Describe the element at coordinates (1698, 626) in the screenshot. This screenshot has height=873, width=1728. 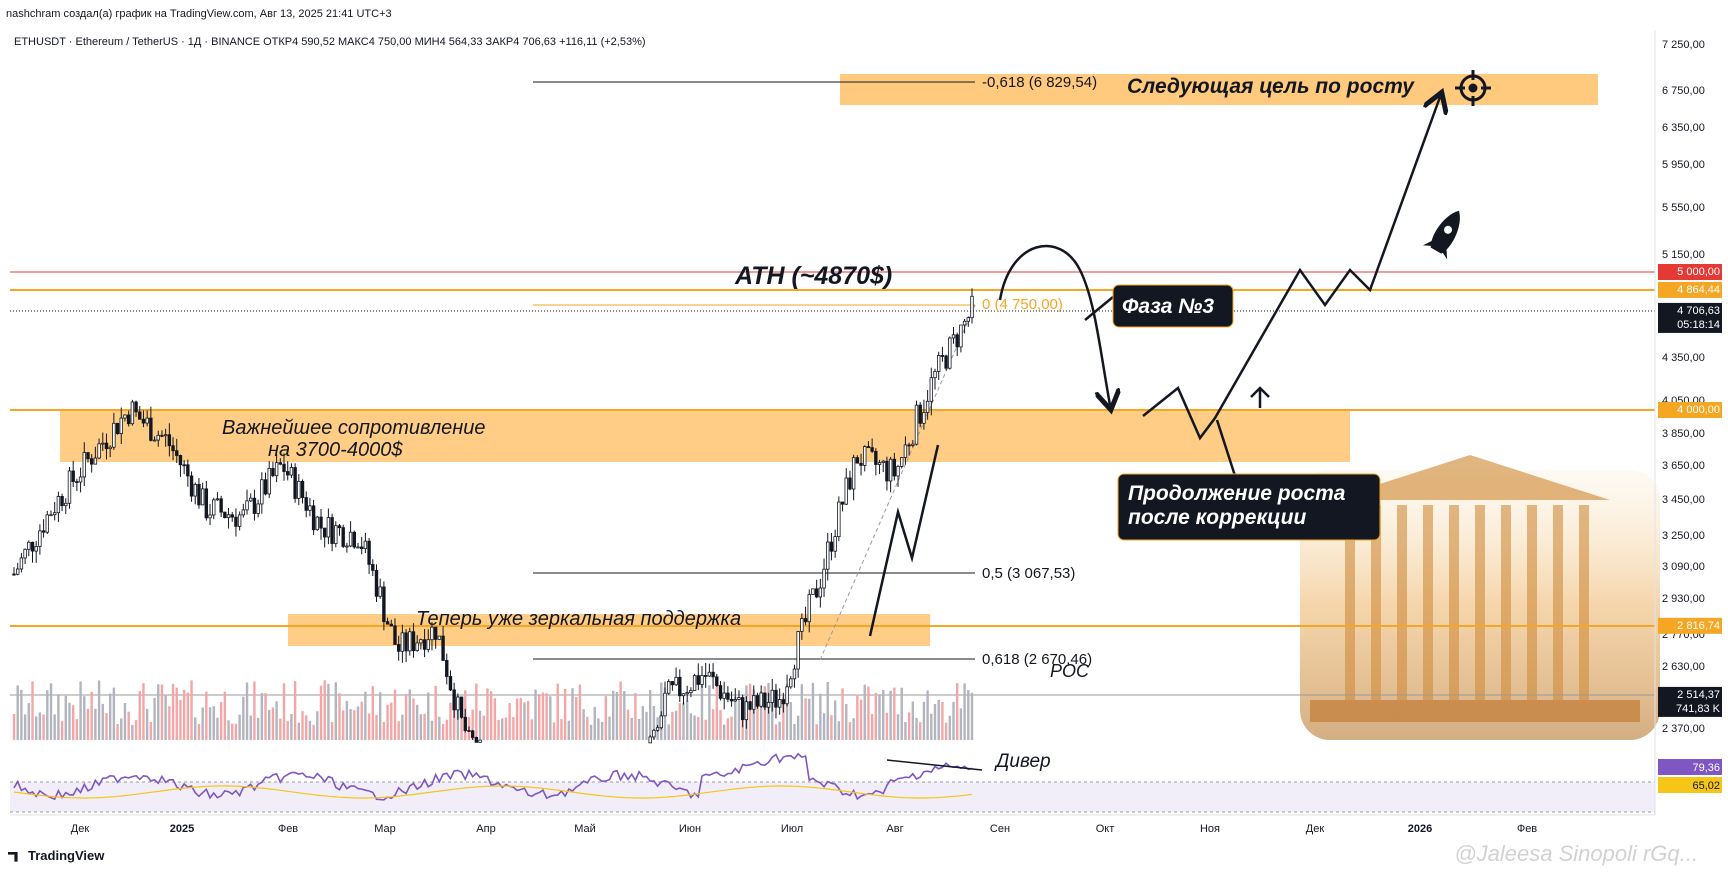
I see `price-badge-label: 2 816,74` at that location.